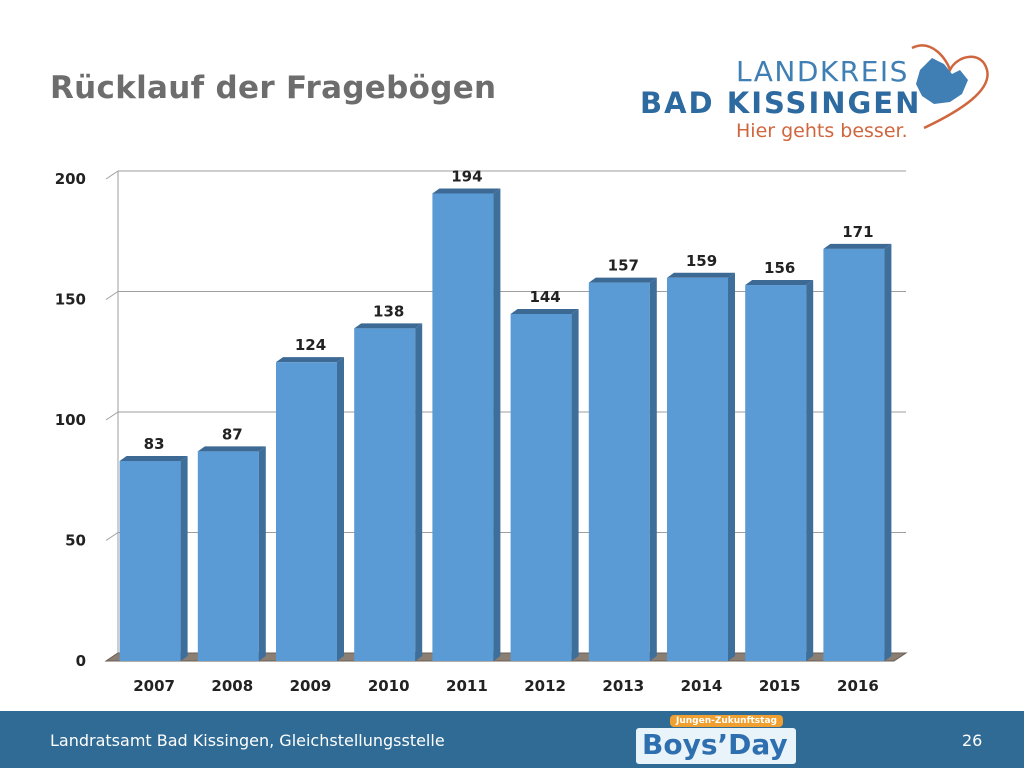 The image size is (1024, 768). What do you see at coordinates (467, 686) in the screenshot?
I see `x-tick-label: 2011` at bounding box center [467, 686].